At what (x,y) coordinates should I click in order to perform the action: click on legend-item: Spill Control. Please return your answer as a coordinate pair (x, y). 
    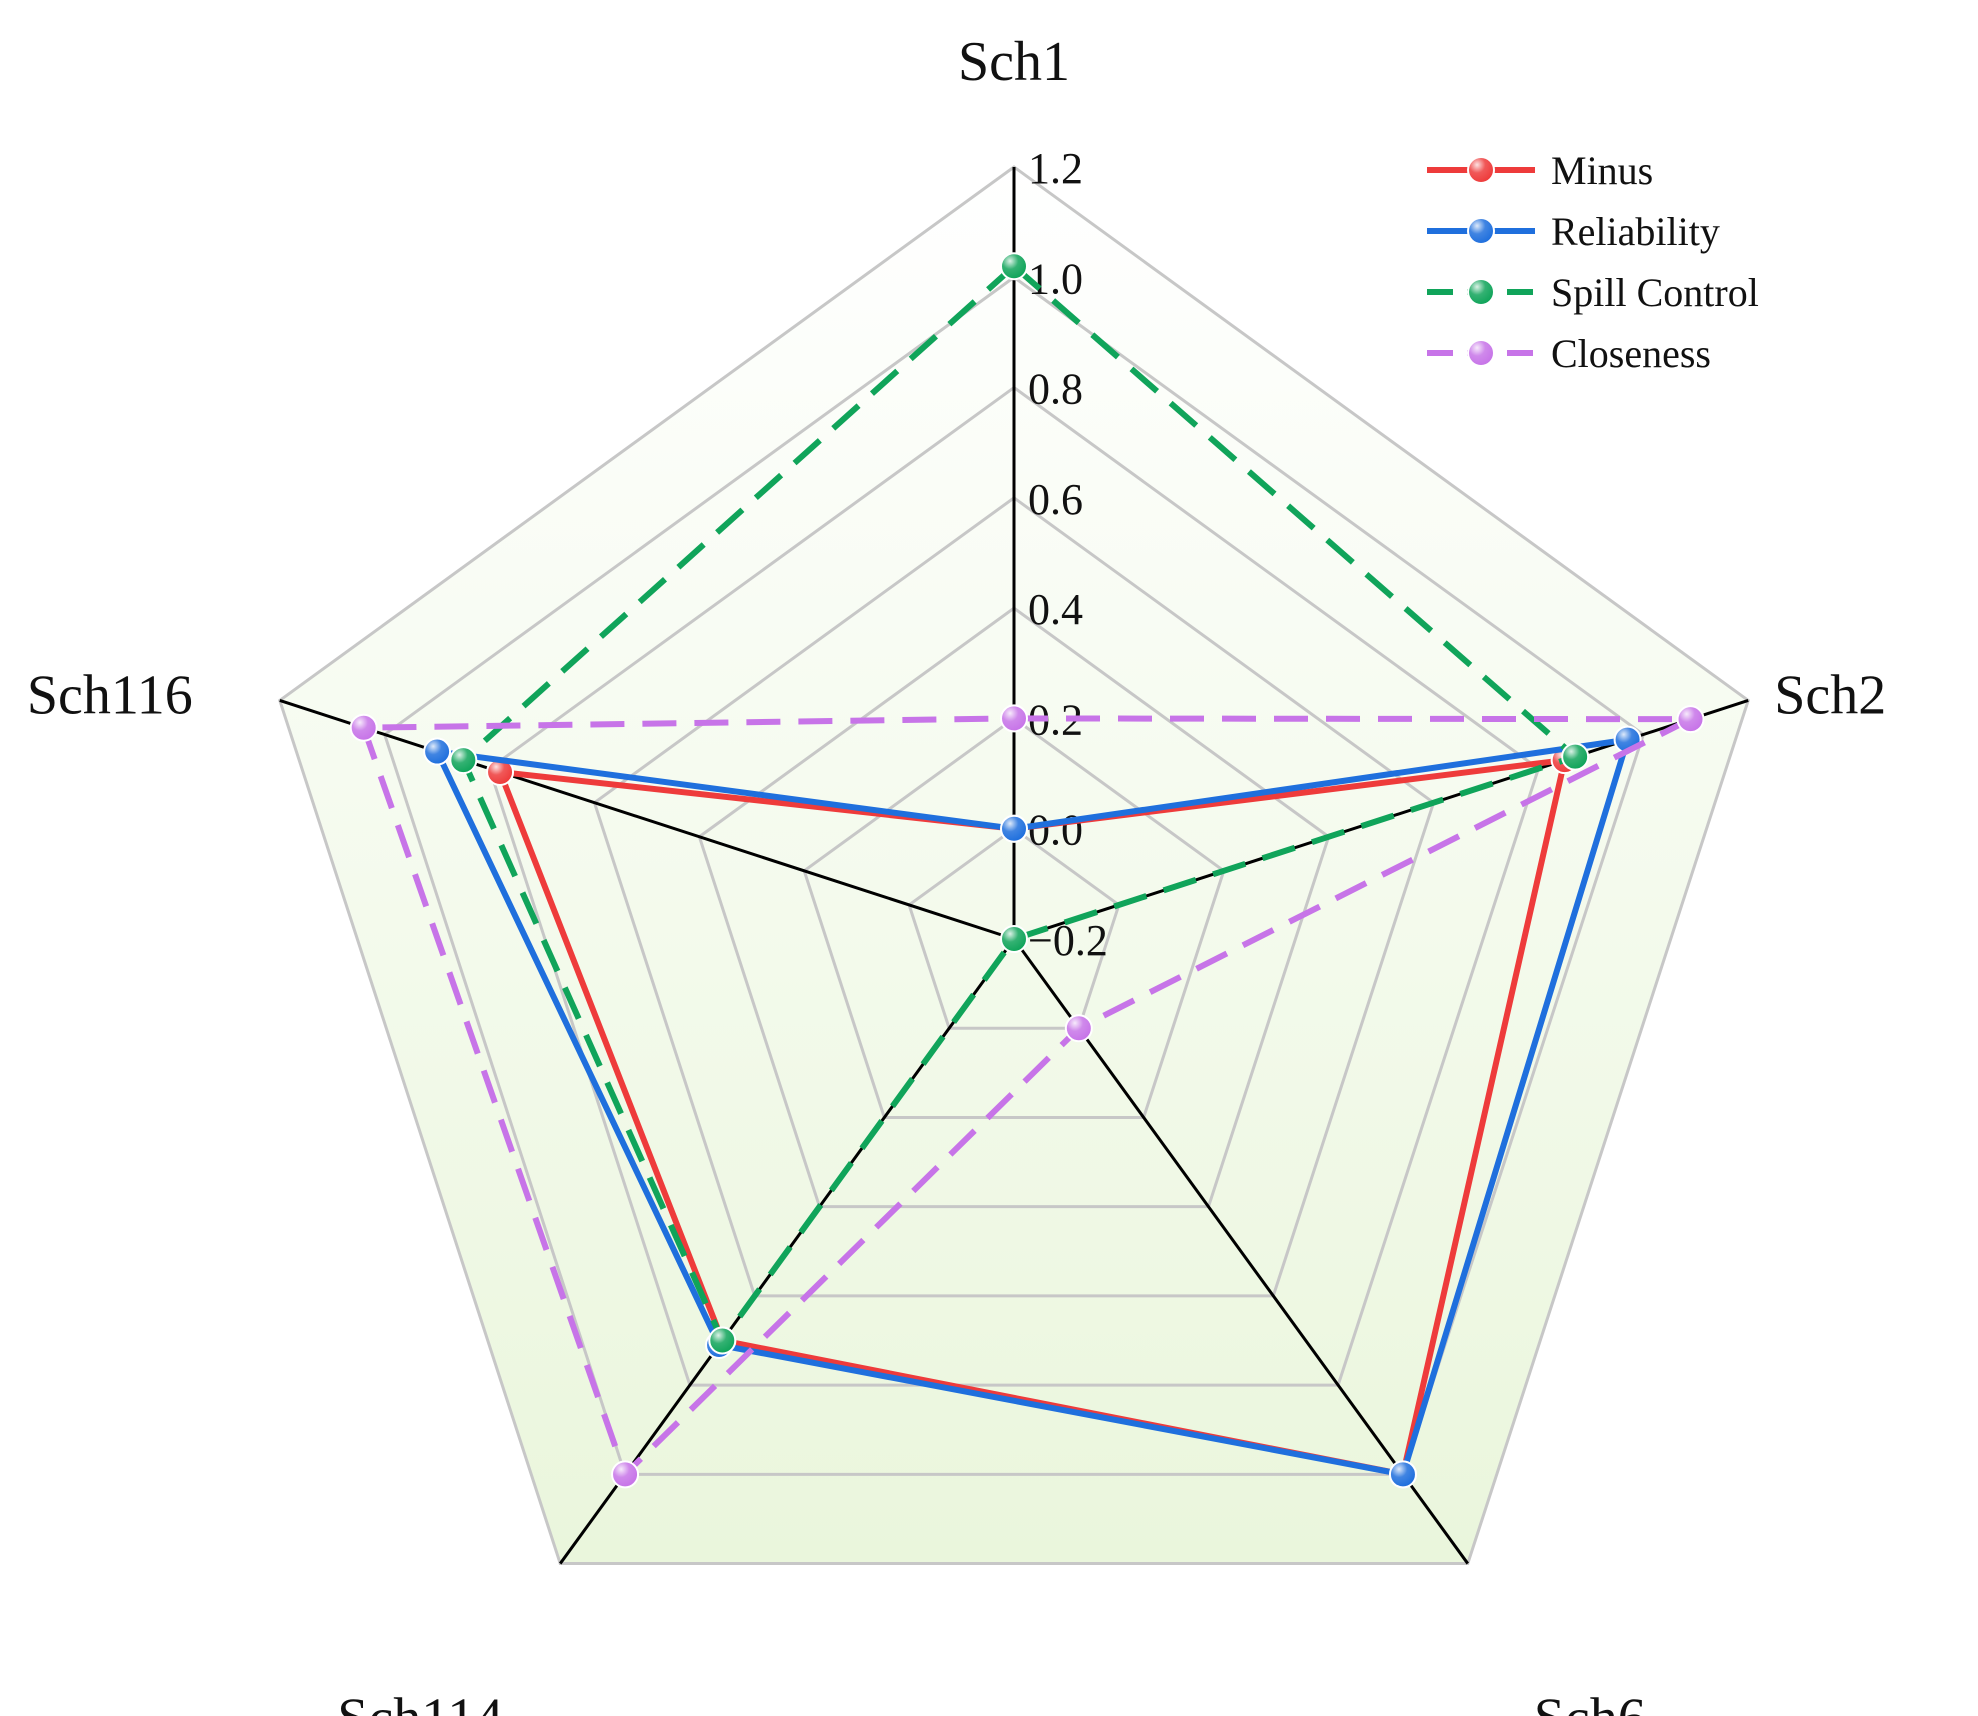
    Looking at the image, I should click on (1593, 292).